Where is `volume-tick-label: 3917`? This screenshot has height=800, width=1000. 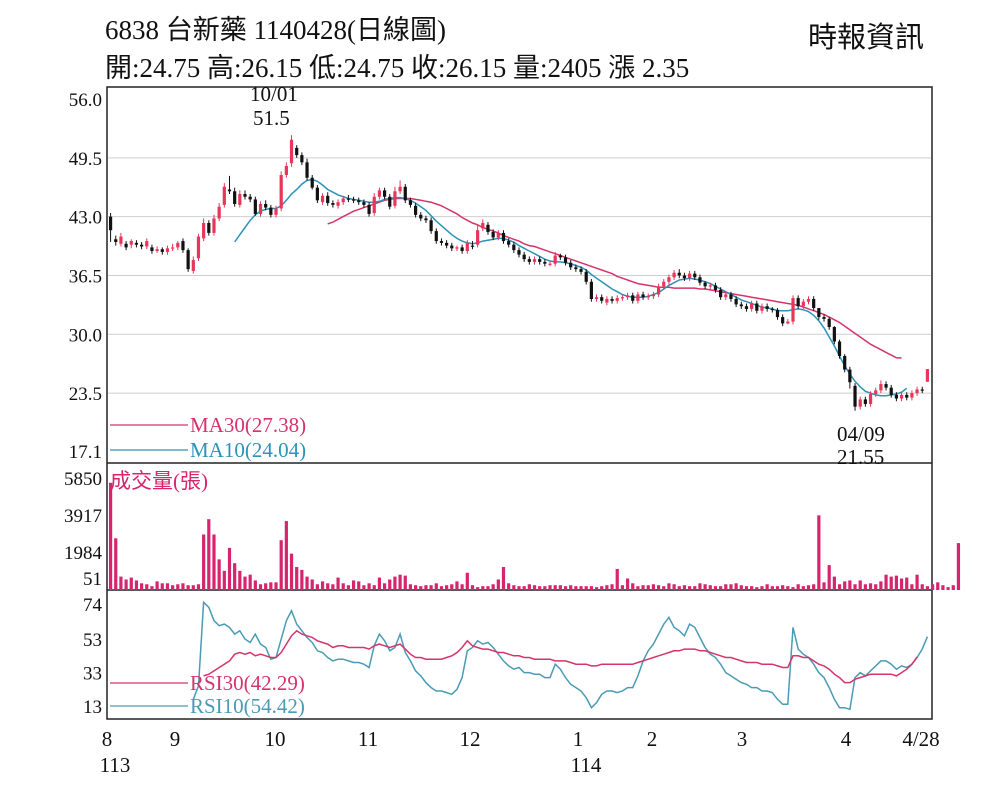 volume-tick-label: 3917 is located at coordinates (83, 516).